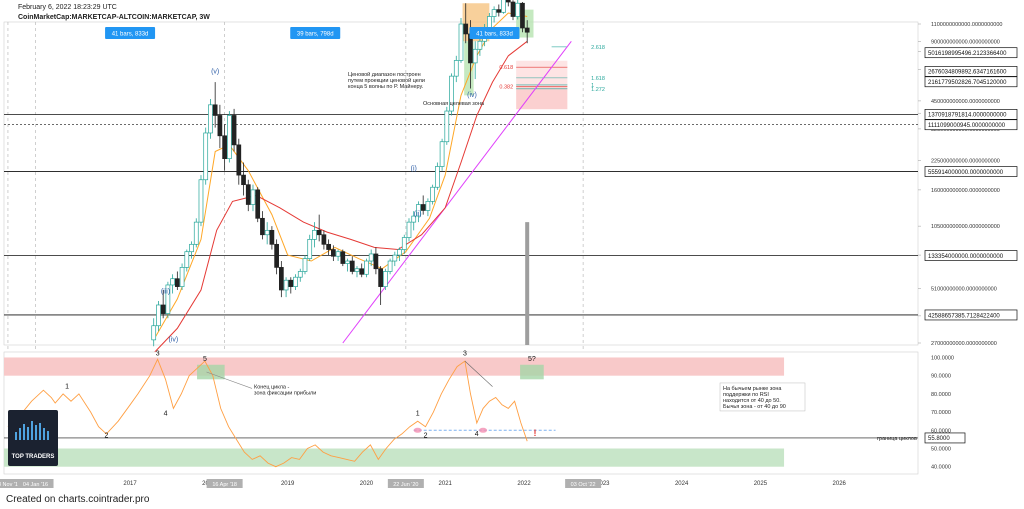 This screenshot has width=1024, height=509. Describe the element at coordinates (583, 485) in the screenshot. I see `date-tag: 03 Oct '22` at that location.